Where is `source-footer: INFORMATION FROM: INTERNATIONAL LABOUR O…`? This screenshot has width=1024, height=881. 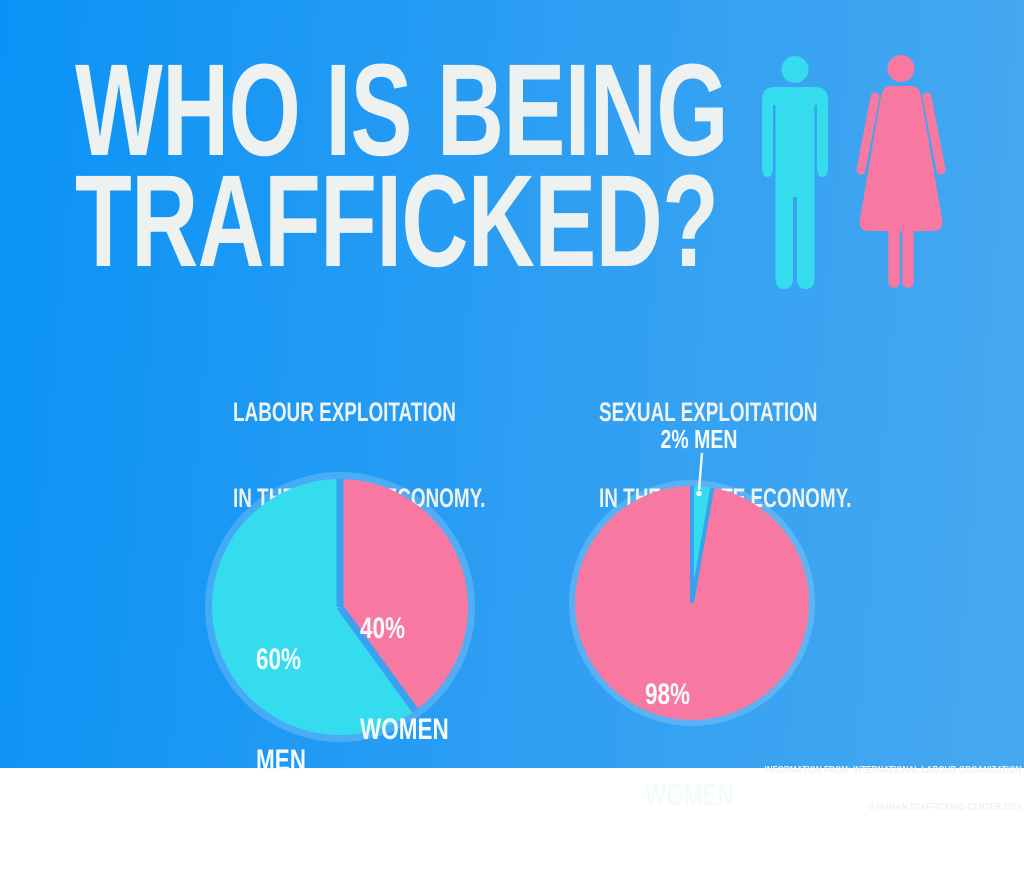
source-footer: INFORMATION FROM: INTERNATIONAL LABOUR O… is located at coordinates (892, 788).